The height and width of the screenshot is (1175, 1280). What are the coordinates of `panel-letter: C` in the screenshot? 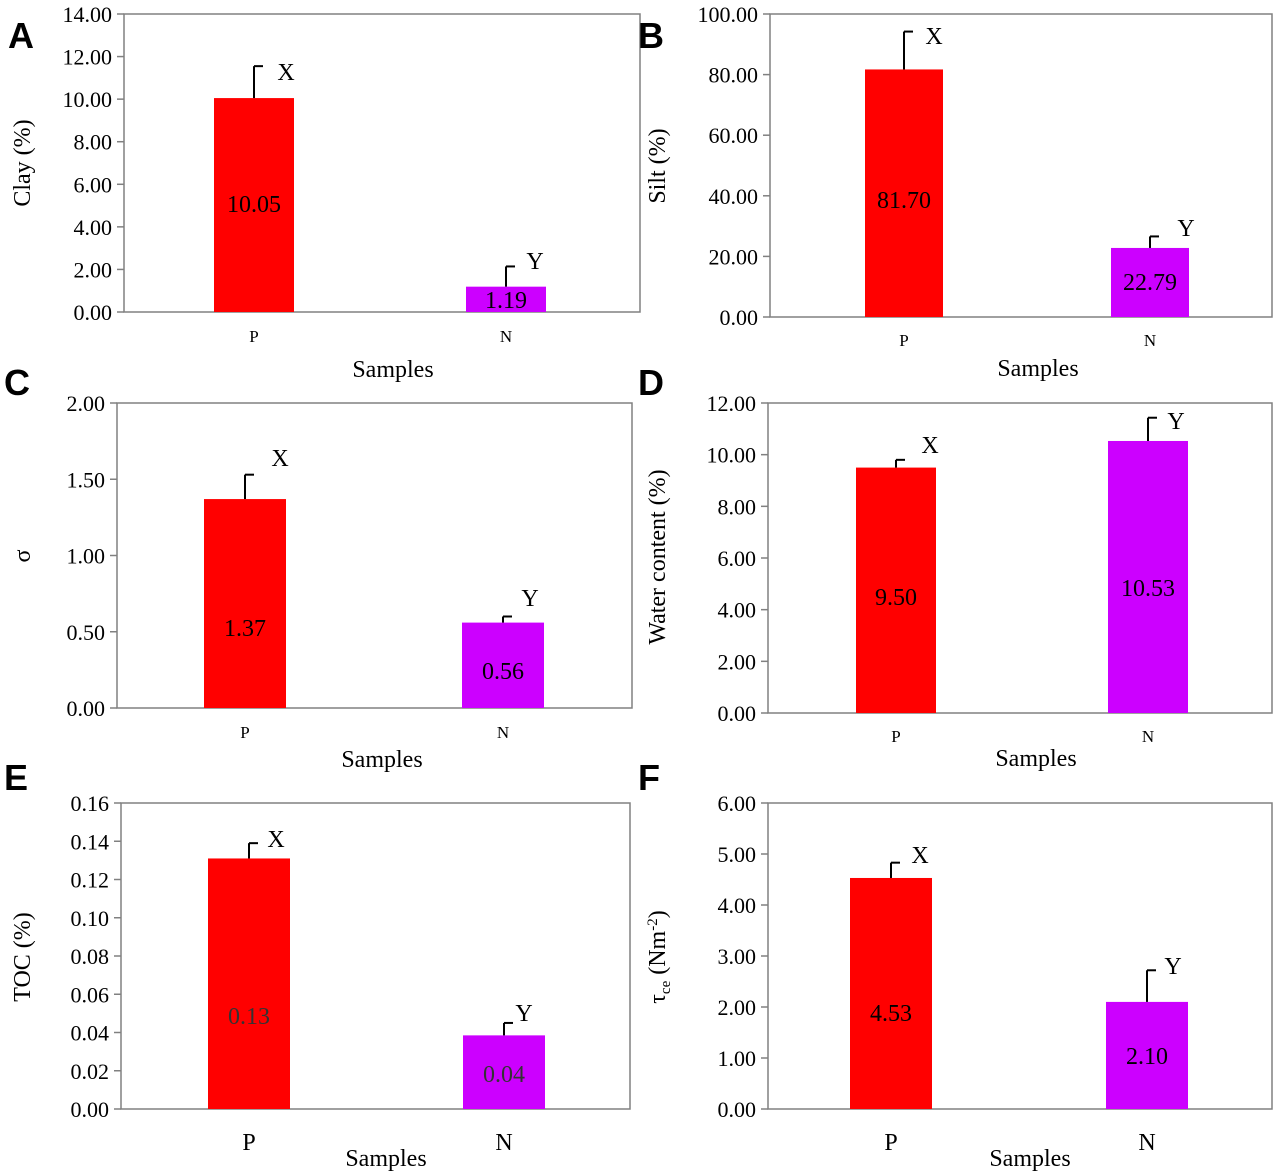 It's located at (17, 382).